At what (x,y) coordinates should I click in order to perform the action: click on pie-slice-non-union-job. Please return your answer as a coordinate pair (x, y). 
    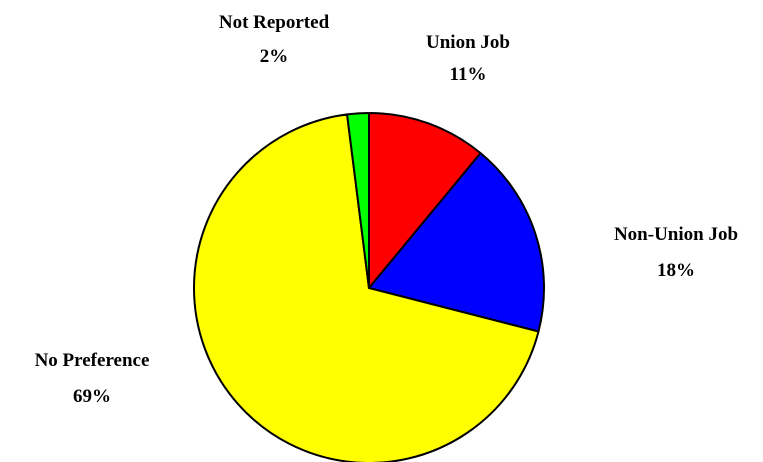
    Looking at the image, I should click on (456, 242).